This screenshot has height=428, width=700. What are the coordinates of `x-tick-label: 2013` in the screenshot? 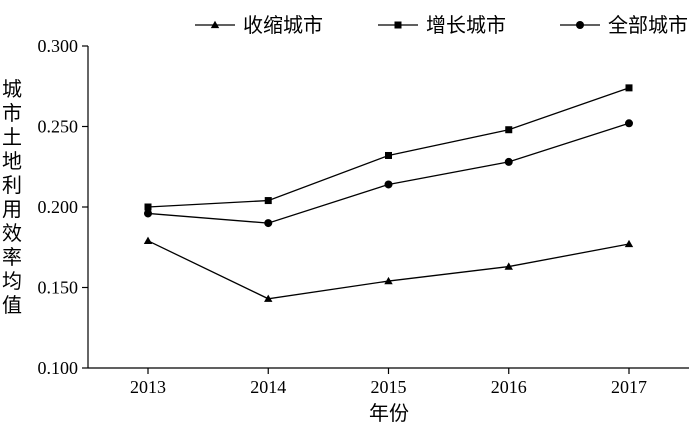 It's located at (148, 387).